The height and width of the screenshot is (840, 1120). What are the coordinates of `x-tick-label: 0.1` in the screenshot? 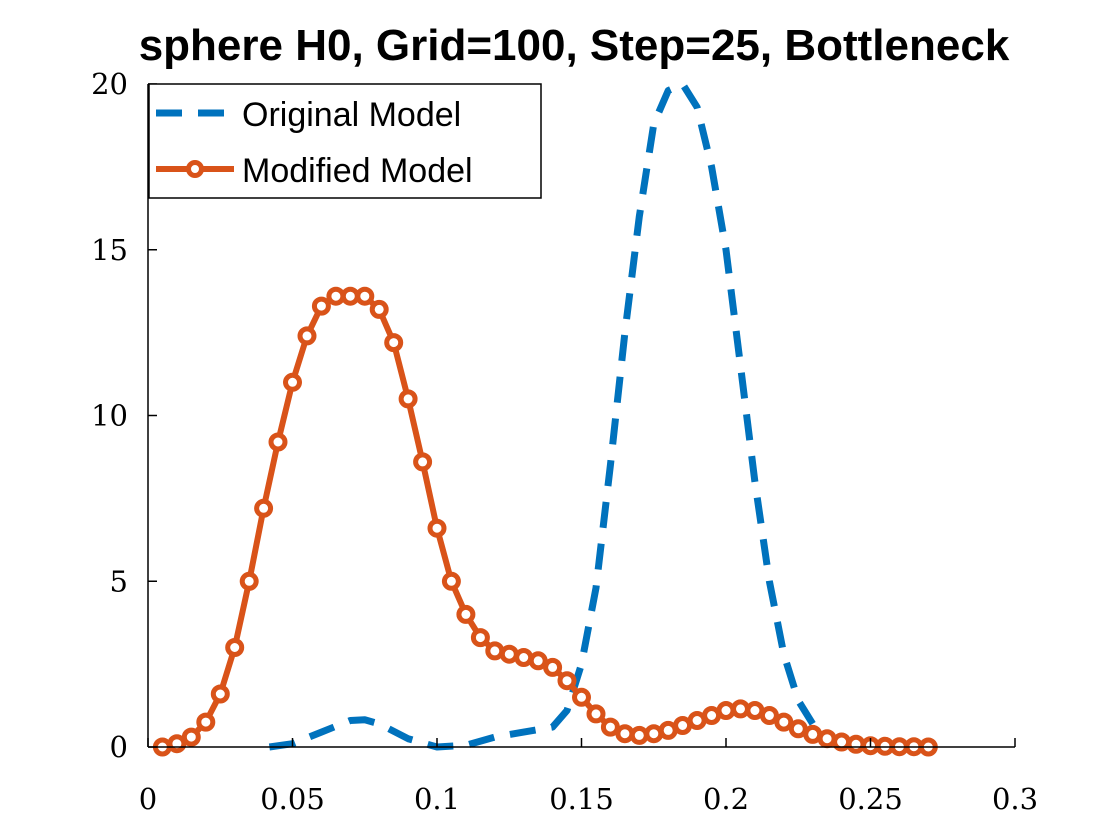 It's located at (437, 799).